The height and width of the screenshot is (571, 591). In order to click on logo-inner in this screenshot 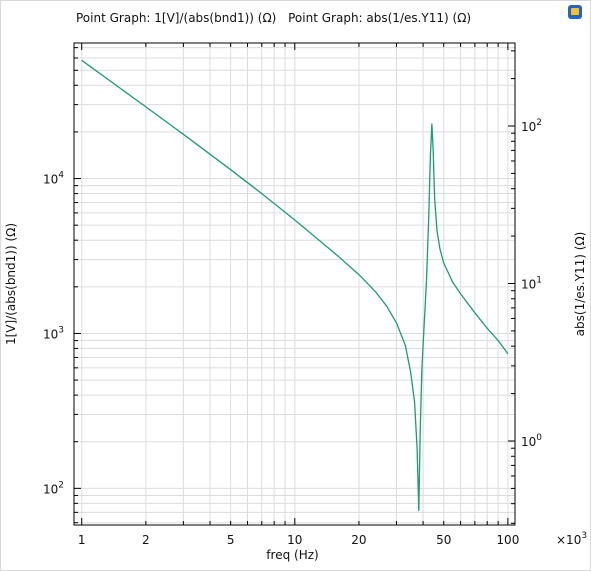, I will do `click(575, 11)`.